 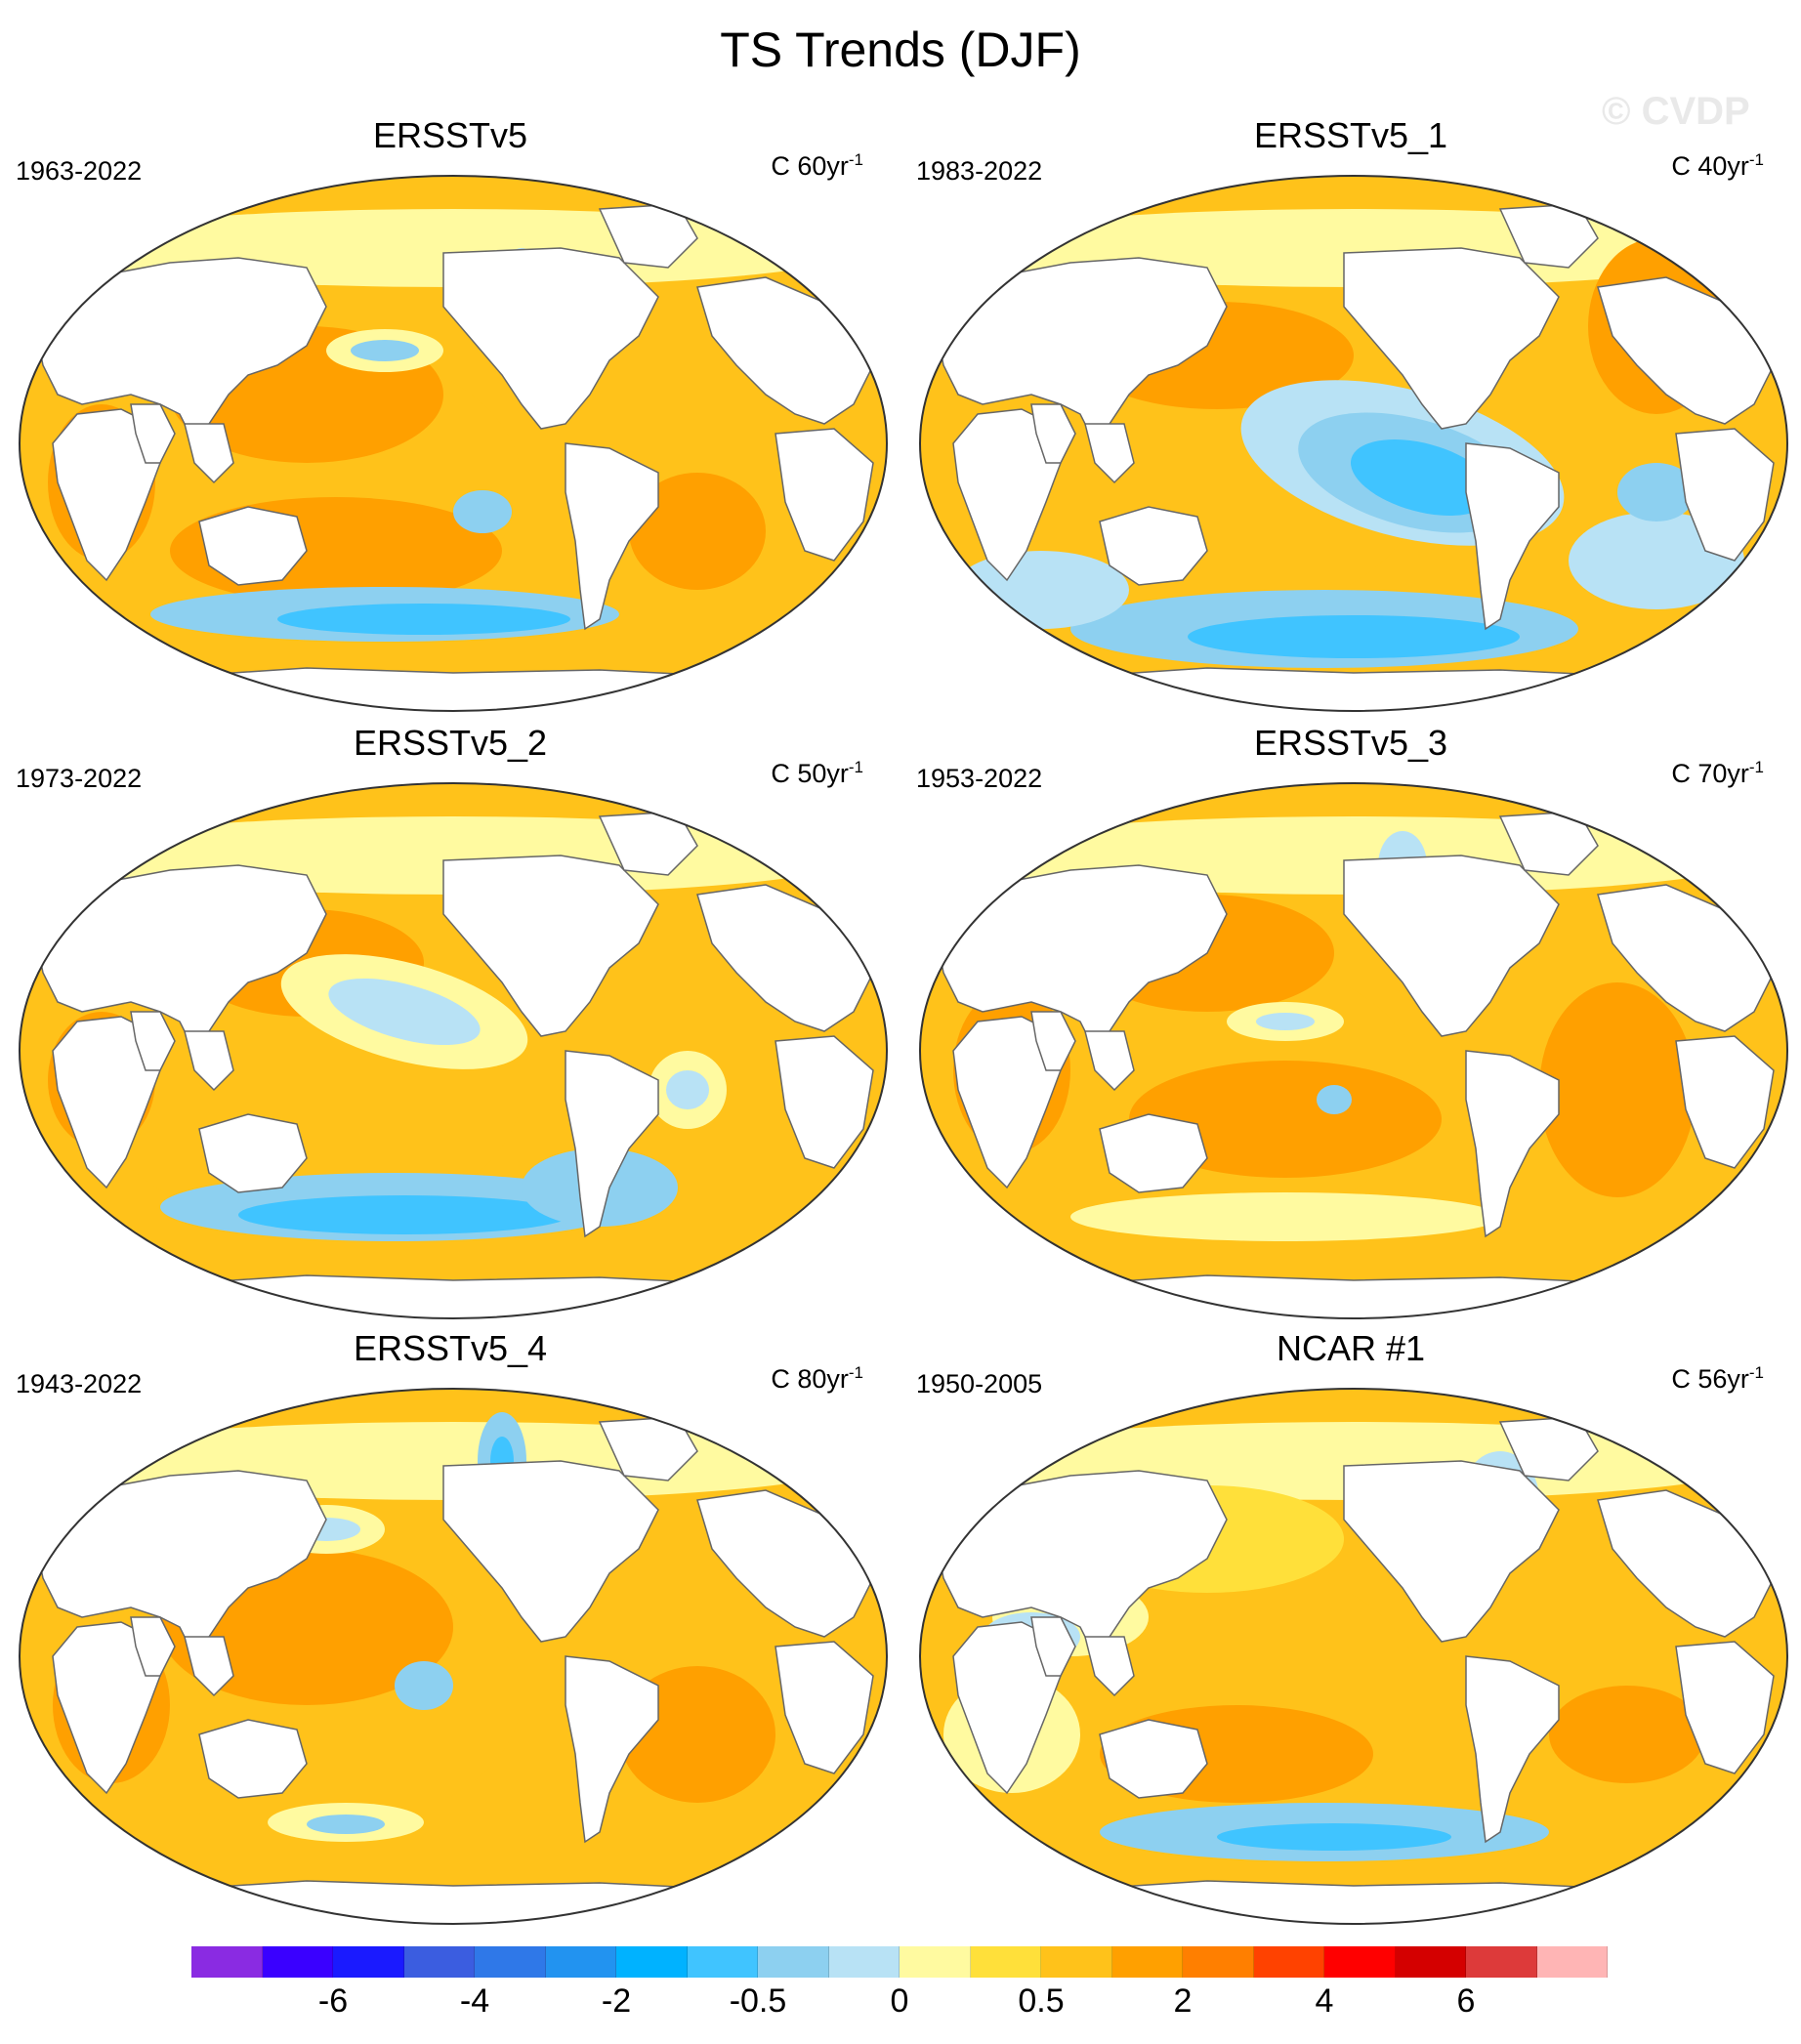 I want to click on colorbar, so click(x=899, y=1962).